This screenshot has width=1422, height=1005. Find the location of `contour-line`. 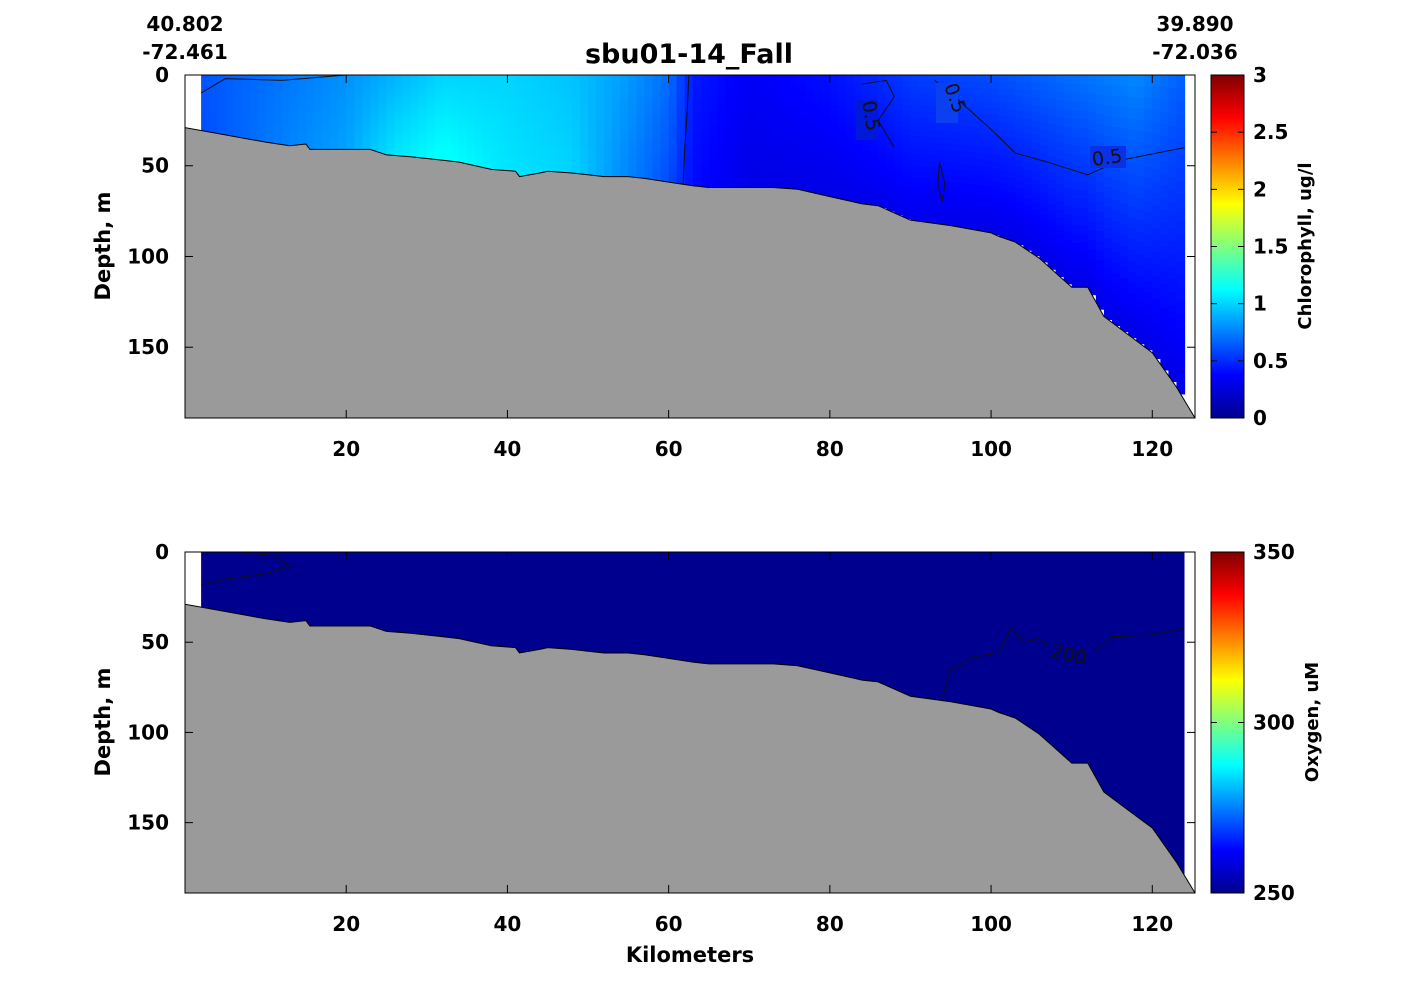

contour-line is located at coordinates (941, 182).